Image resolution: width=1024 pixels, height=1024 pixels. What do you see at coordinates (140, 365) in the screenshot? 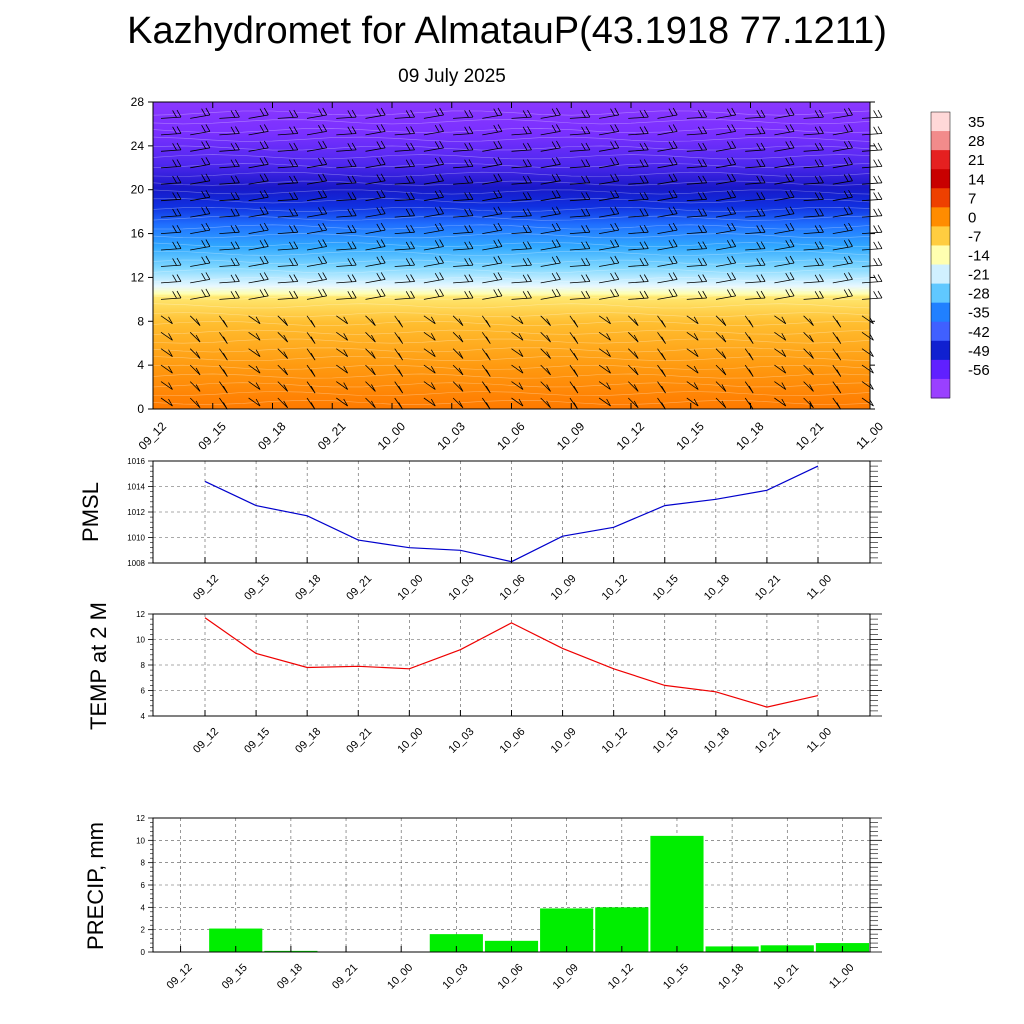
I see `y-tick-label: 4` at bounding box center [140, 365].